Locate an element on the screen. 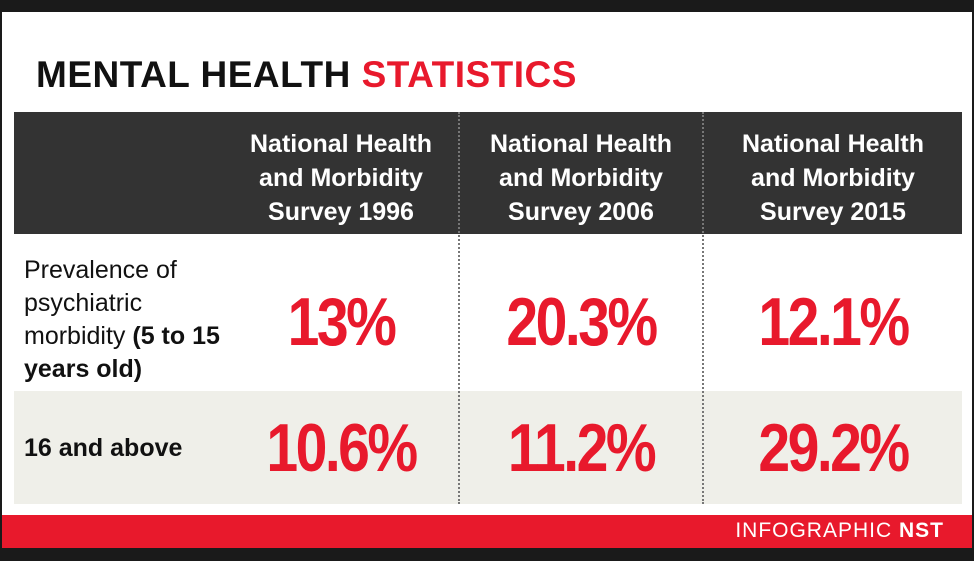  title-part-2: STATISTICS is located at coordinates (469, 74).